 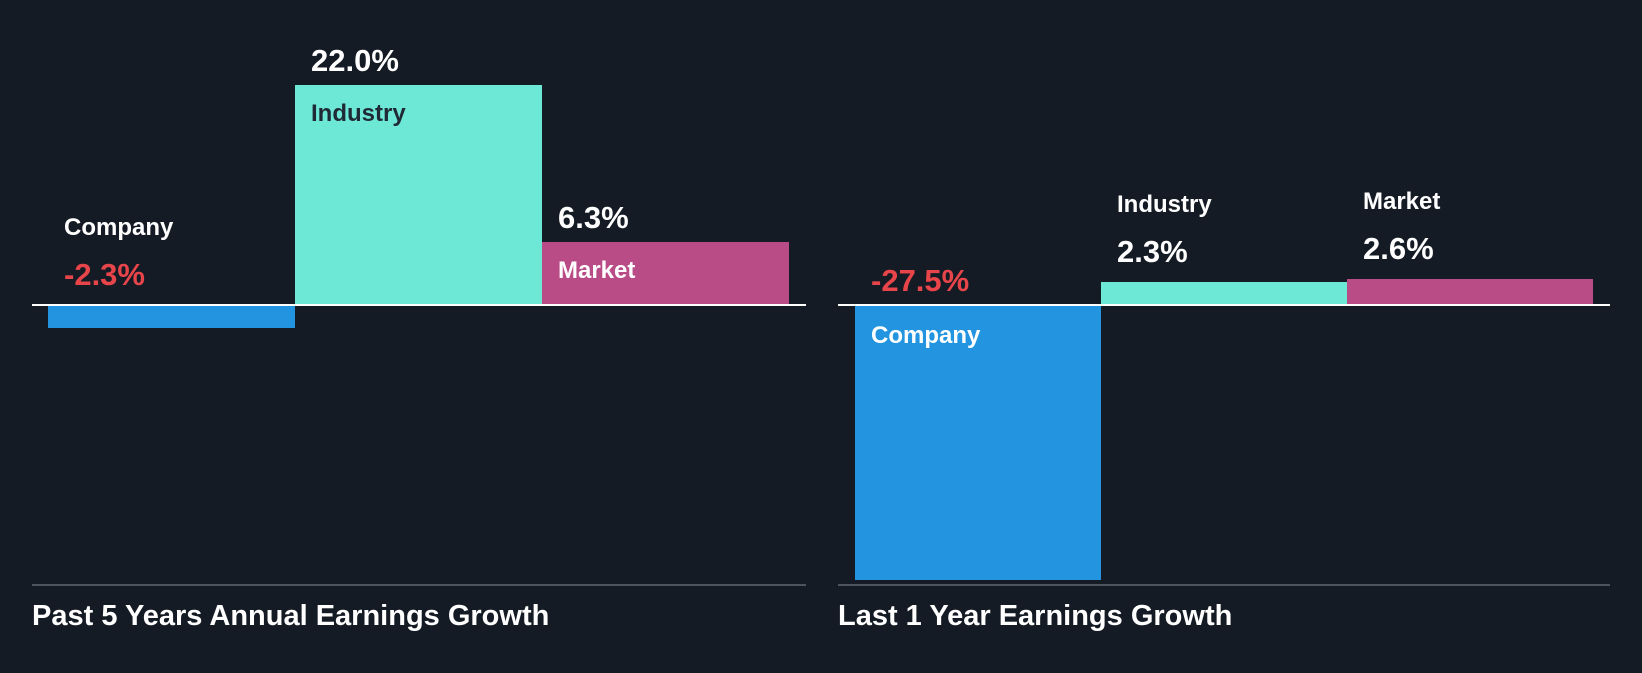 What do you see at coordinates (1470, 292) in the screenshot?
I see `last-1y-bar-market` at bounding box center [1470, 292].